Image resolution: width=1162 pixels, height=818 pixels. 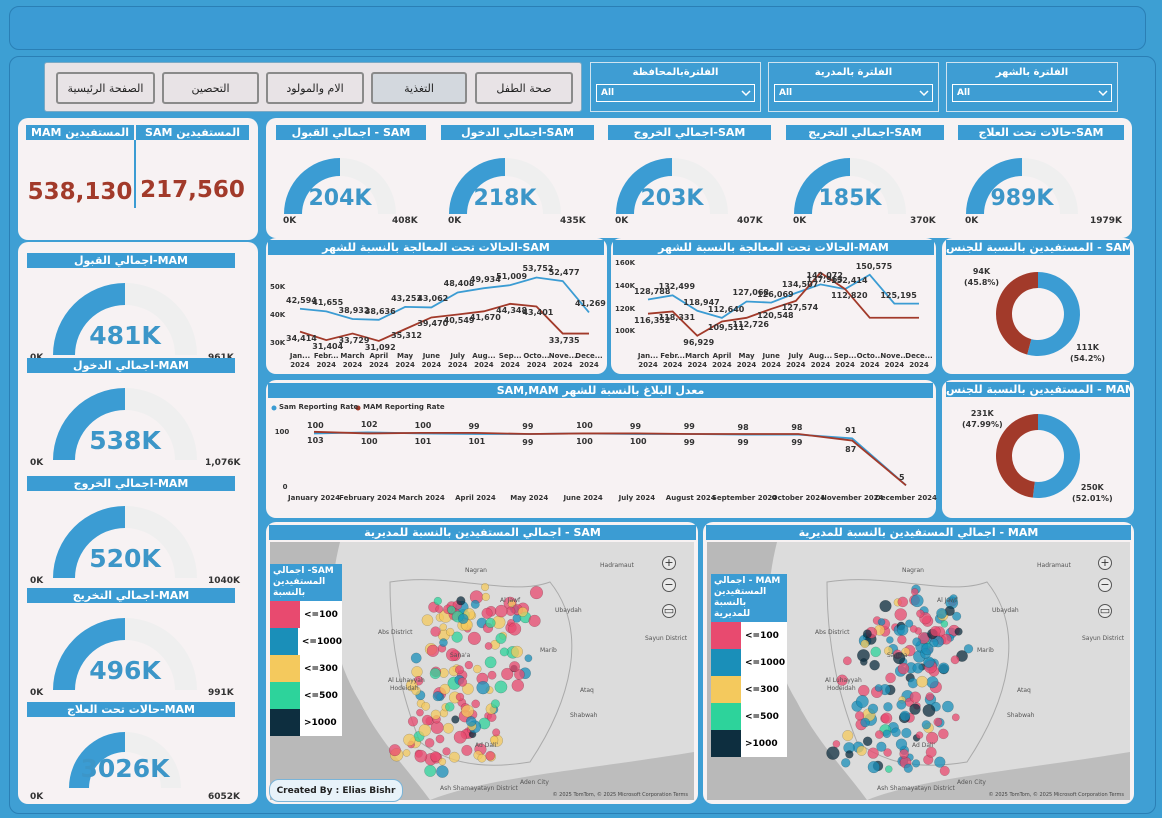 I want to click on reporting-rate-chart-panel: SAM,MAM معدل البلاغ بالنسبة للشهر, so click(x=601, y=449).